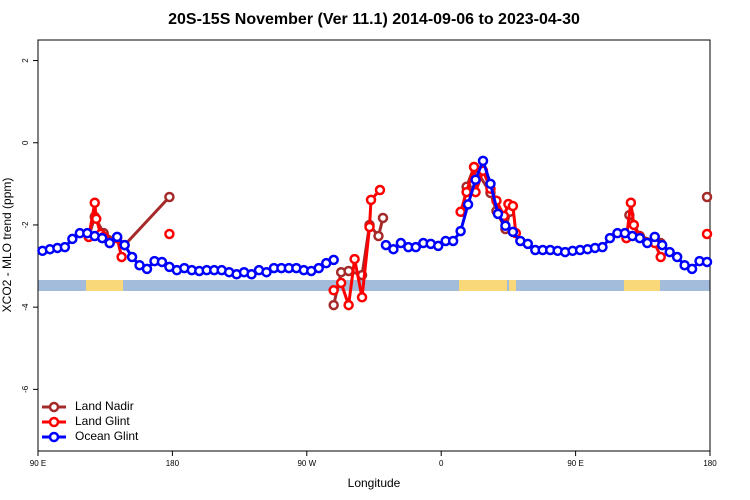 The width and height of the screenshot is (750, 500). I want to click on legend-label: Ocean Glint, so click(107, 436).